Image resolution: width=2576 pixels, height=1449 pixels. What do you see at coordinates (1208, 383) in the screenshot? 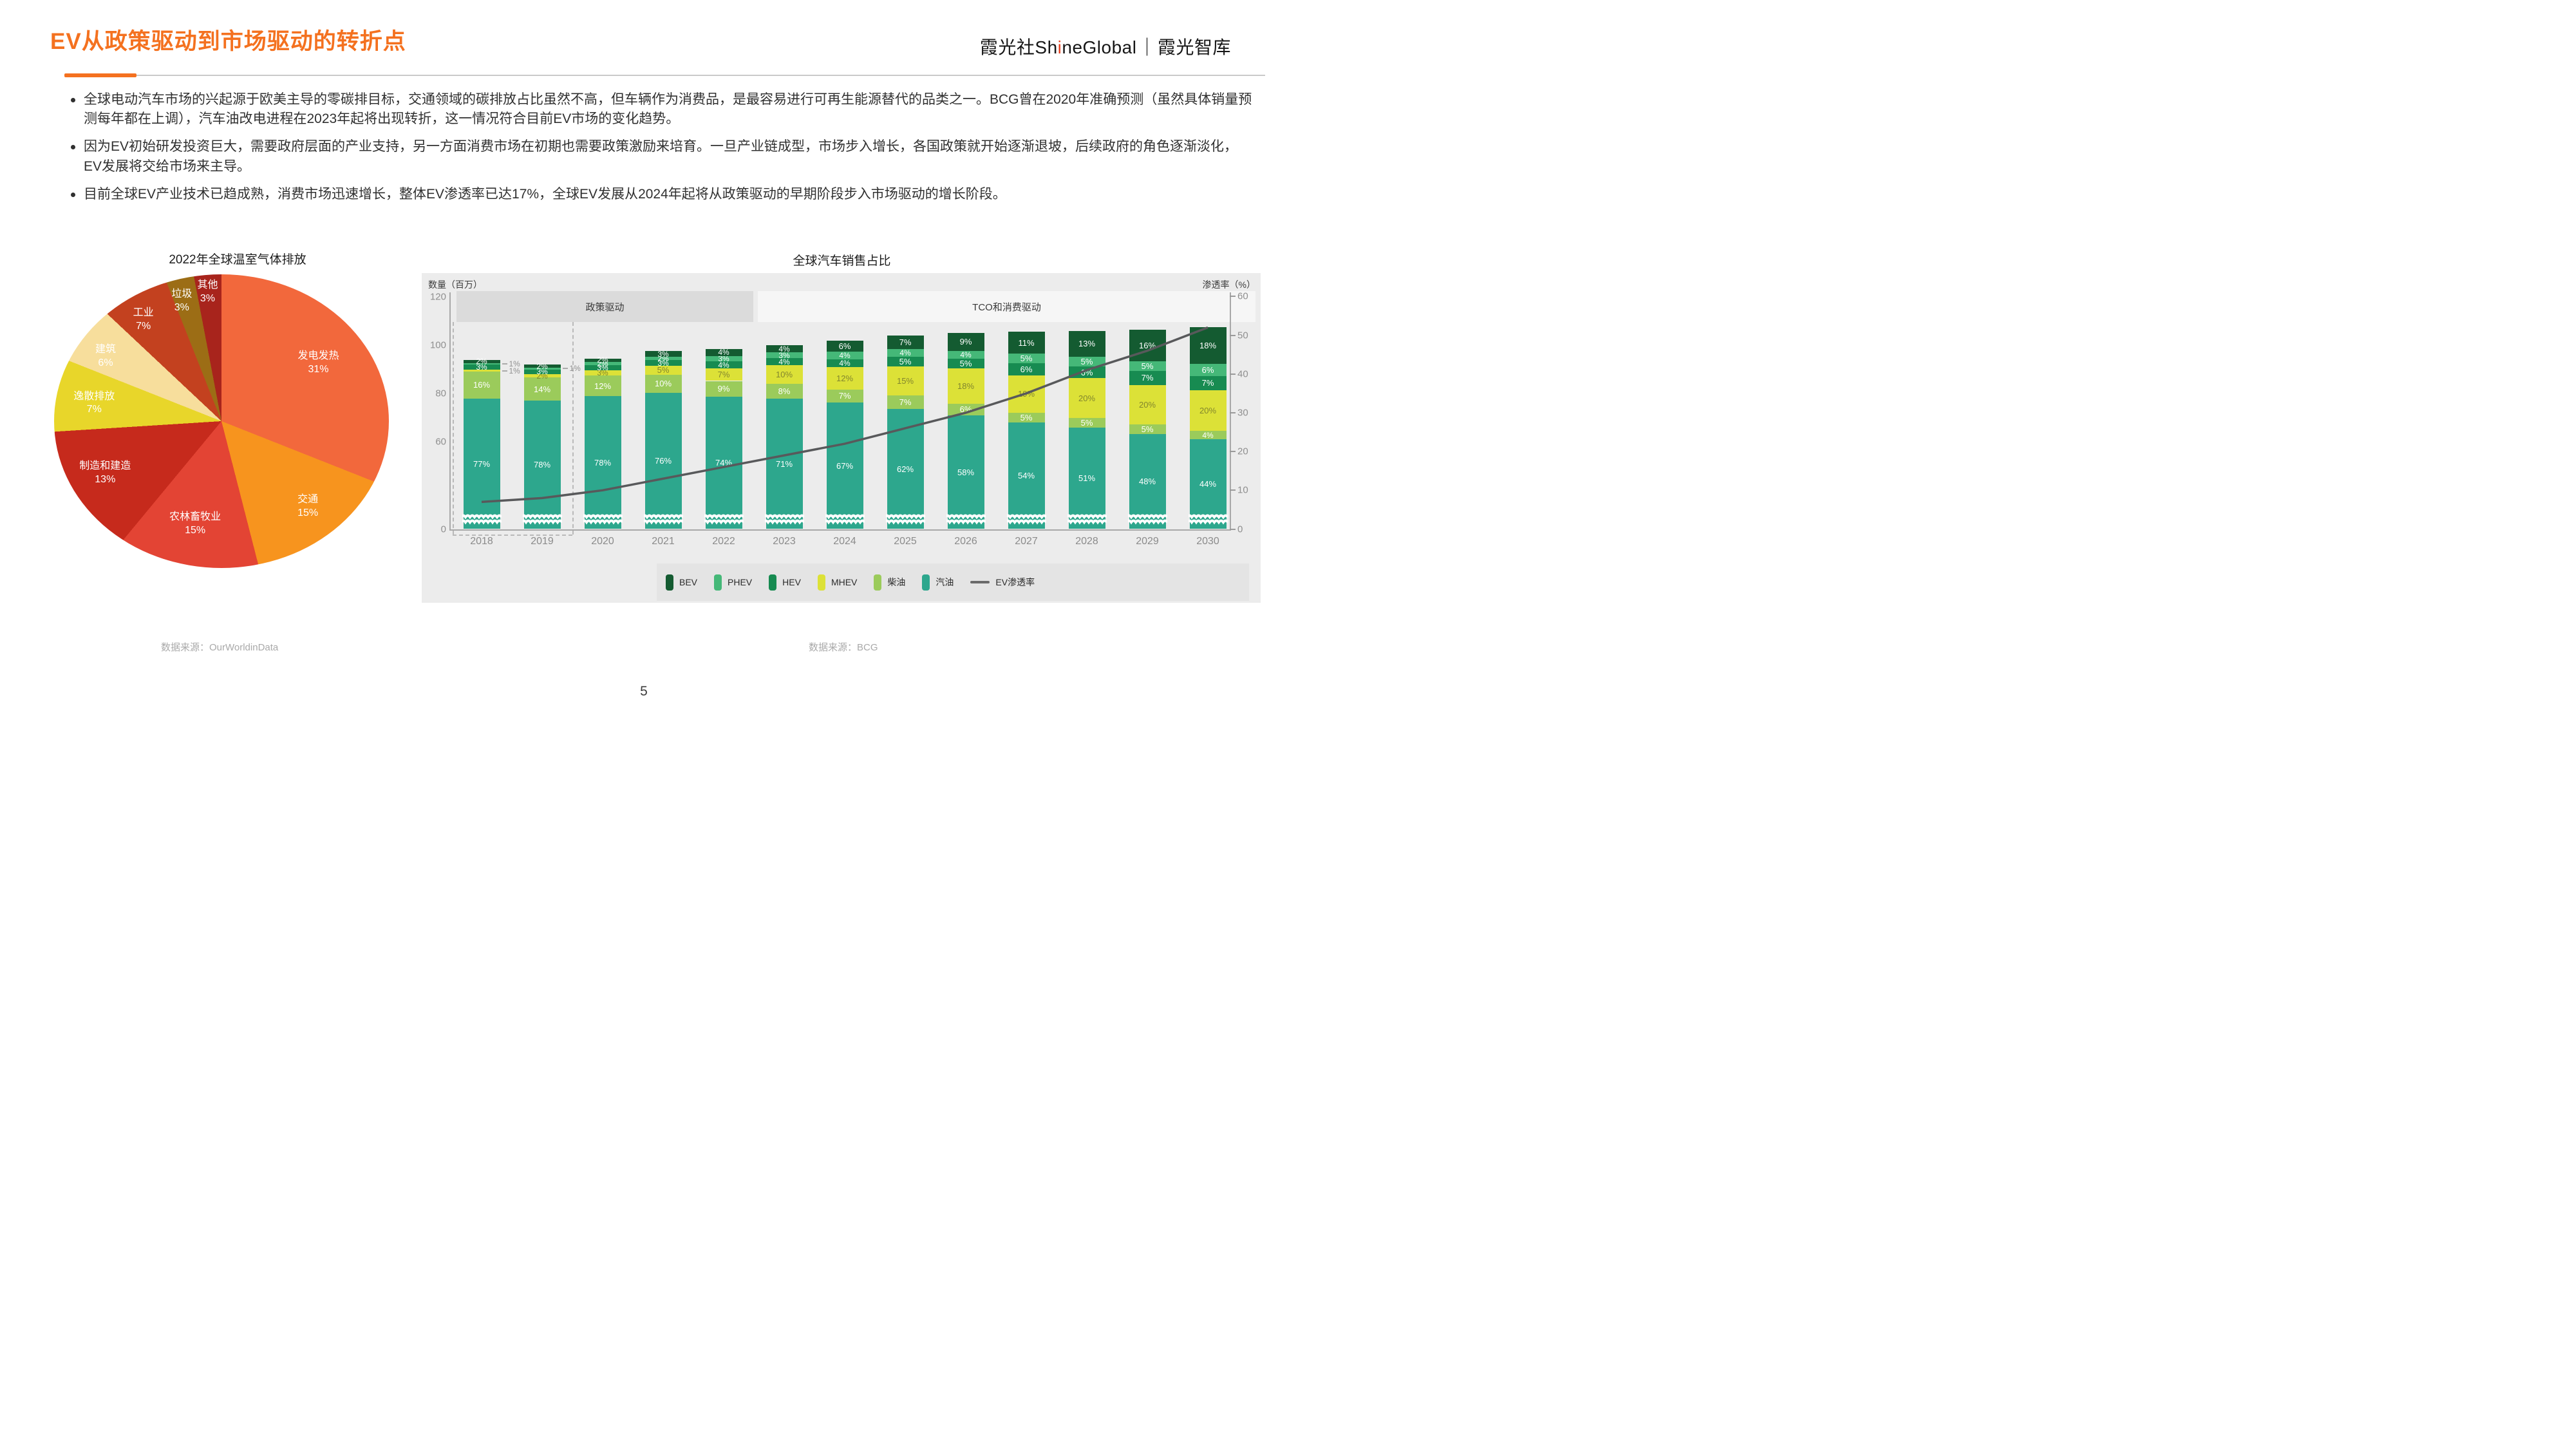
I see `bar-segment-HEV: 7%` at bounding box center [1208, 383].